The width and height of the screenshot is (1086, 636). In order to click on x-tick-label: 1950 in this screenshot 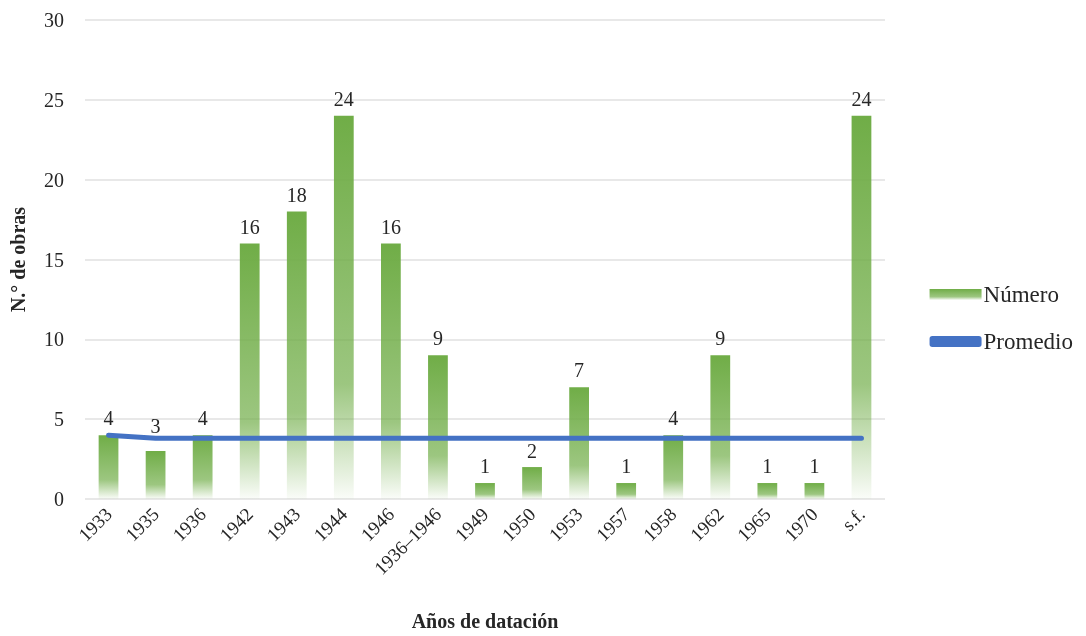, I will do `click(518, 524)`.